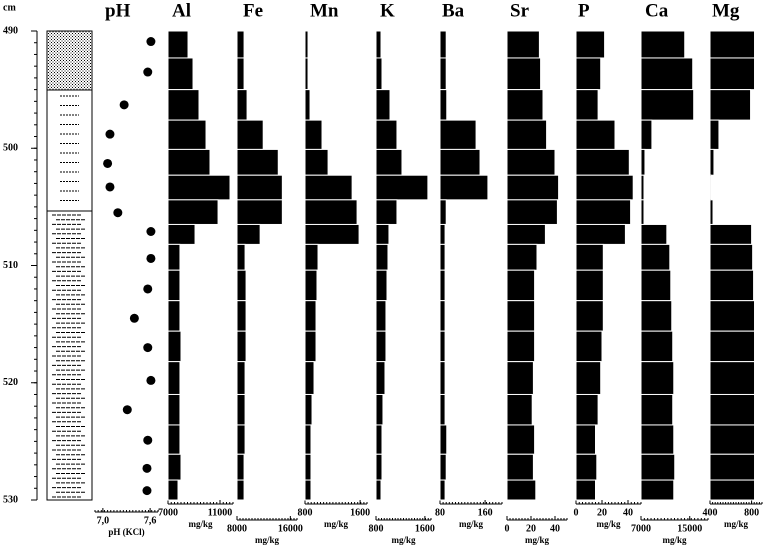 This screenshot has width=765, height=546. Describe the element at coordinates (168, 512) in the screenshot. I see `x-tick-label: 7000` at that location.